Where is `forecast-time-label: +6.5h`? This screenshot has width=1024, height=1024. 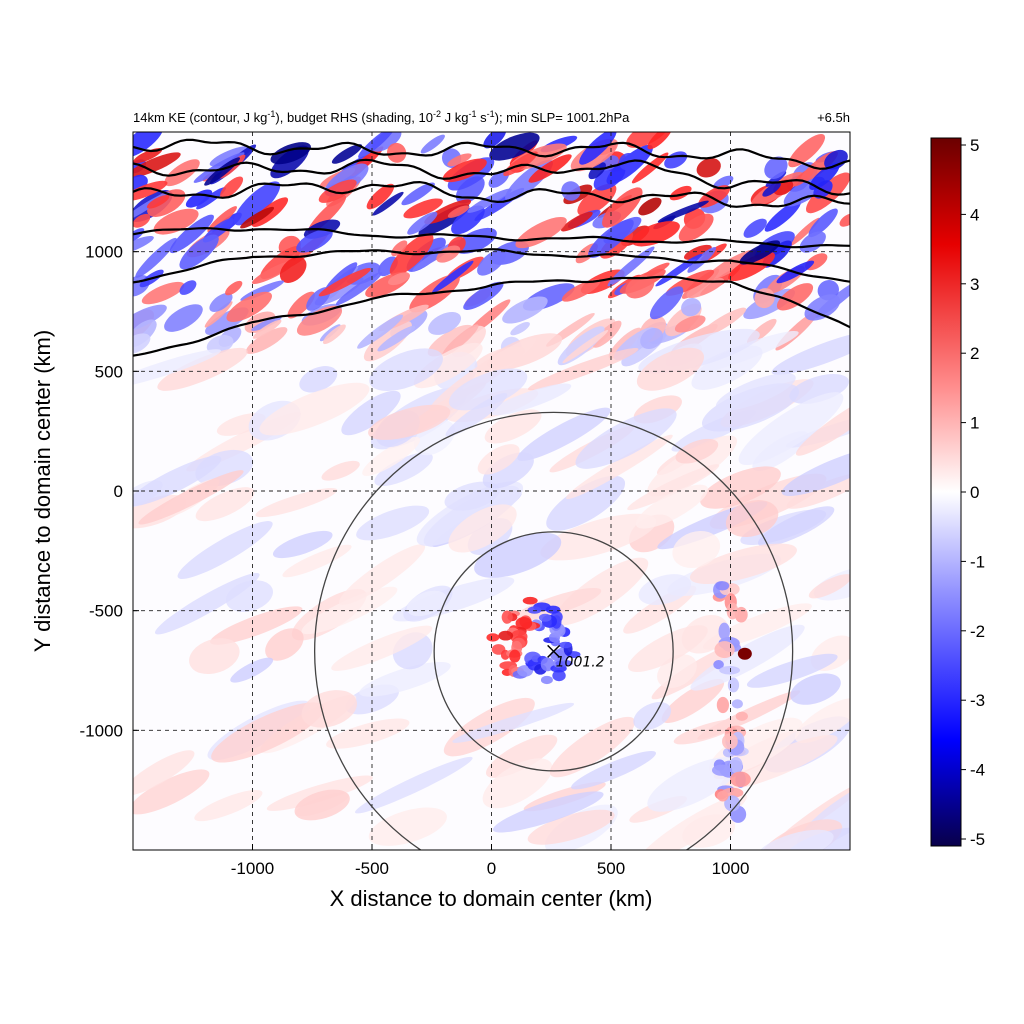
forecast-time-label: +6.5h is located at coordinates (833, 117).